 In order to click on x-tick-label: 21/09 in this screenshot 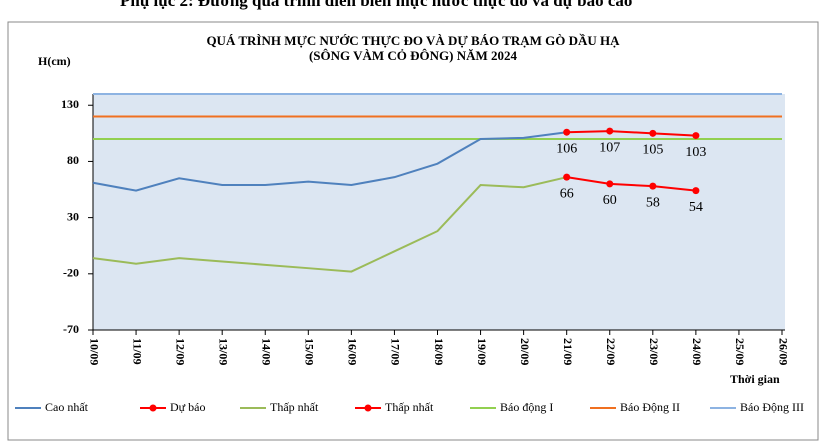, I will do `click(568, 351)`.